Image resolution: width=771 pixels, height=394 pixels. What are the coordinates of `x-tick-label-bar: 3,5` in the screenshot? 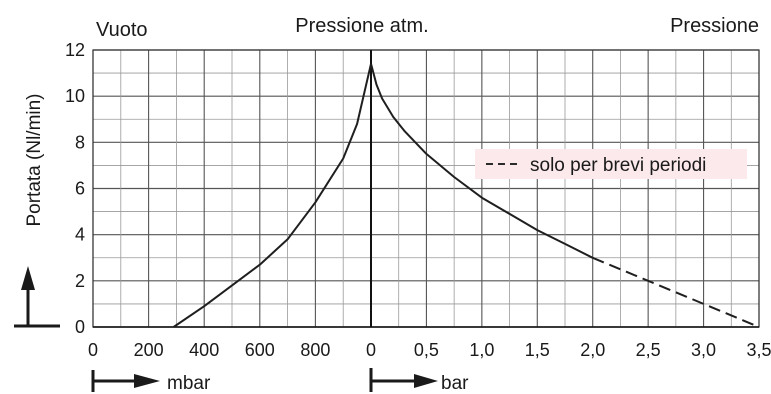 It's located at (758, 350).